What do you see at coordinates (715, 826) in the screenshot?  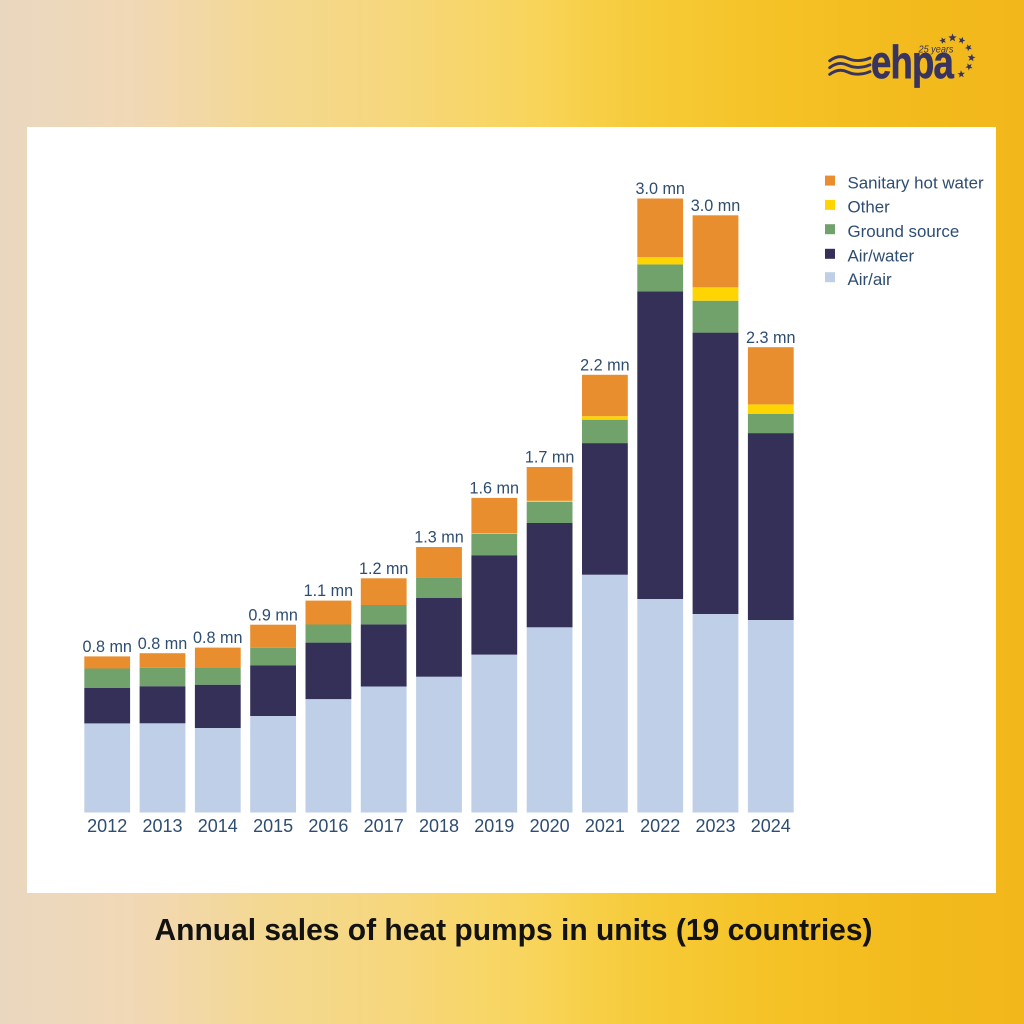 I see `svg-text: 2023` at bounding box center [715, 826].